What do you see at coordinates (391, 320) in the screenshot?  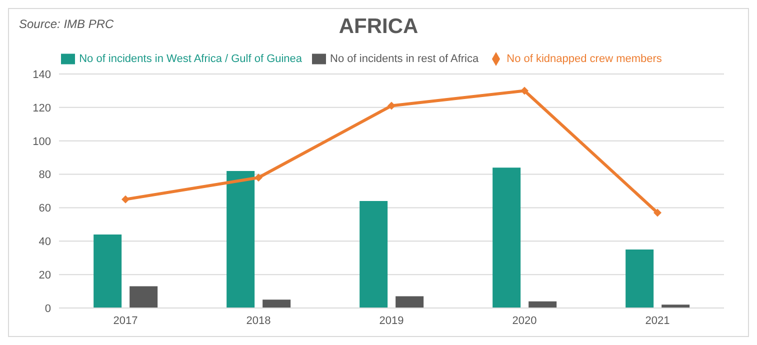 I see `x-tick-label: 2019` at bounding box center [391, 320].